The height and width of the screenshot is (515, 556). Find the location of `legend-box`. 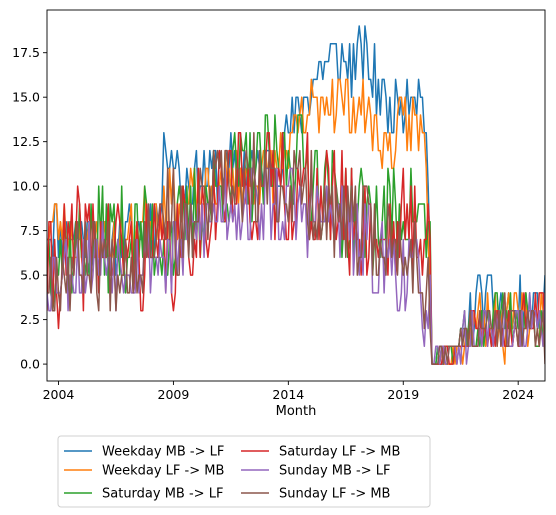

legend-box is located at coordinates (244, 471).